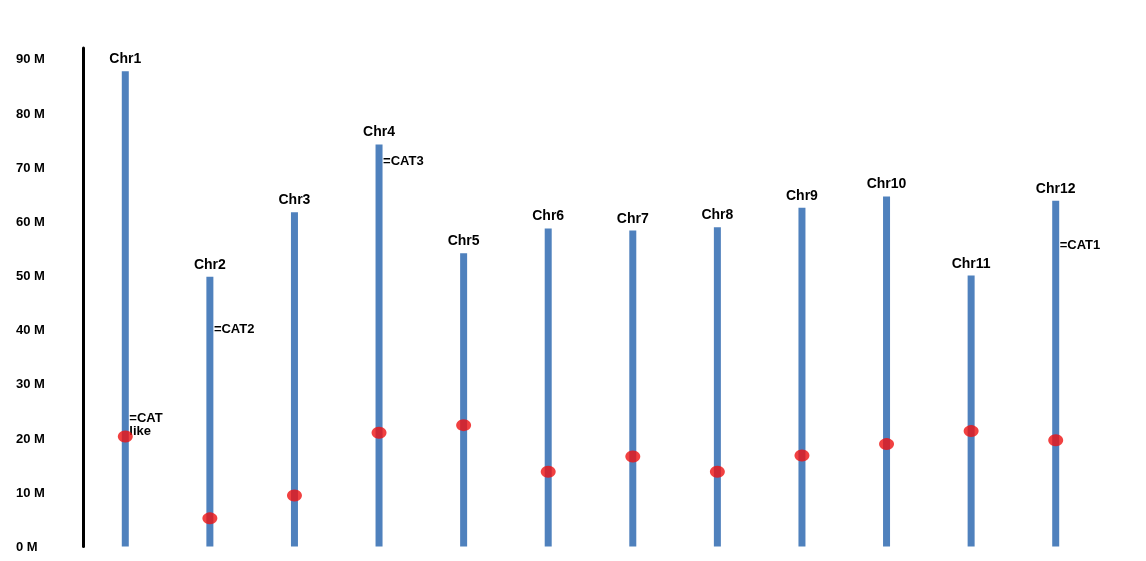 The width and height of the screenshot is (1146, 561). Describe the element at coordinates (30, 330) in the screenshot. I see `y-tick-label: 40 M` at that location.